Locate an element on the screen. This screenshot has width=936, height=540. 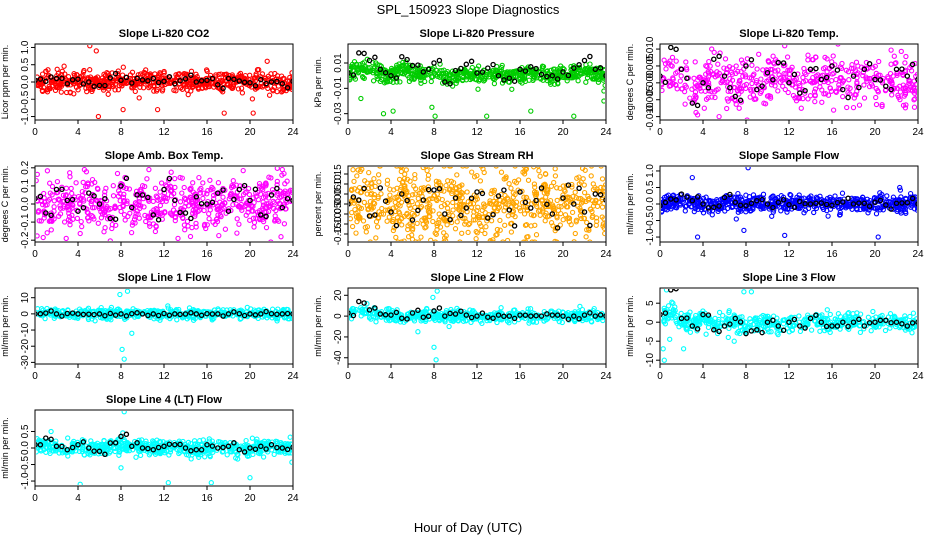
x-tick-label: 24 is located at coordinates (606, 254).